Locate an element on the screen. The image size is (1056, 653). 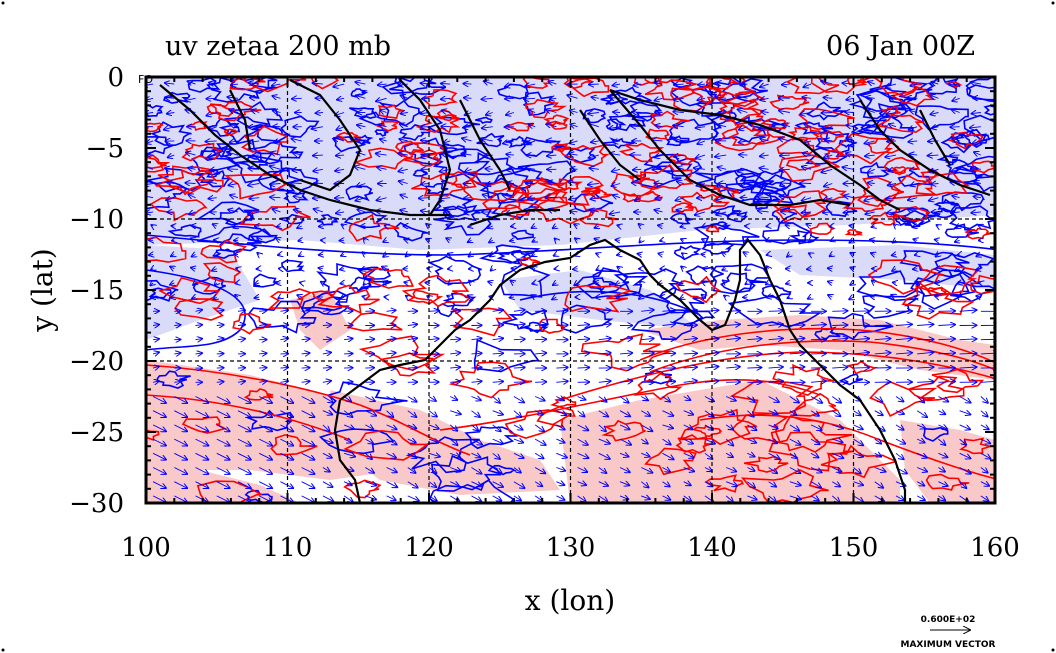
vector-legend: 0.600E+02 MAXIMUM VECTOR is located at coordinates (947, 632).